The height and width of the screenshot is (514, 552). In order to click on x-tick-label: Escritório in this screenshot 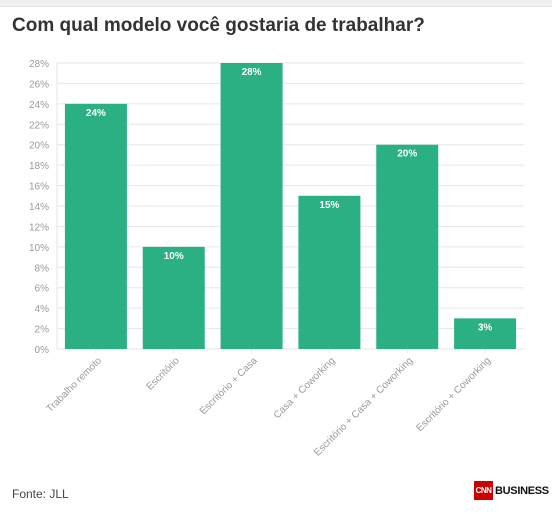, I will do `click(164, 374)`.